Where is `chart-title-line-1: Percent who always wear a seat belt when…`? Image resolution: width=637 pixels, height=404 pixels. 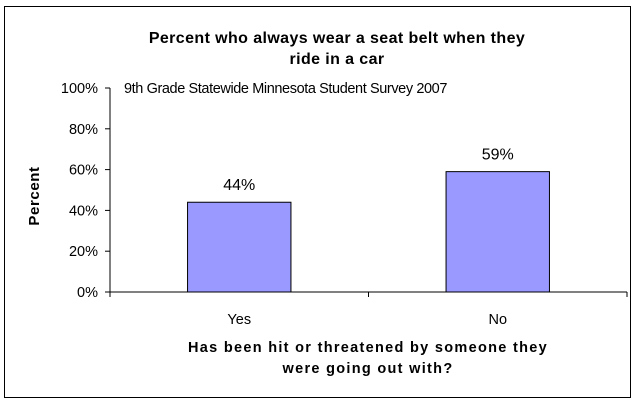
chart-title-line-1: Percent who always wear a seat belt when… is located at coordinates (337, 38).